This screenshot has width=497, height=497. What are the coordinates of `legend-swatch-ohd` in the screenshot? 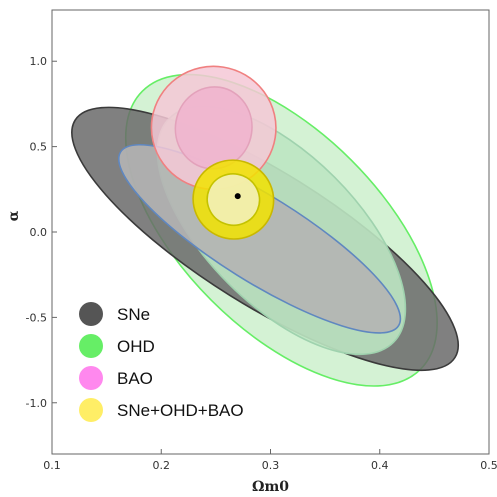 It's located at (91, 346).